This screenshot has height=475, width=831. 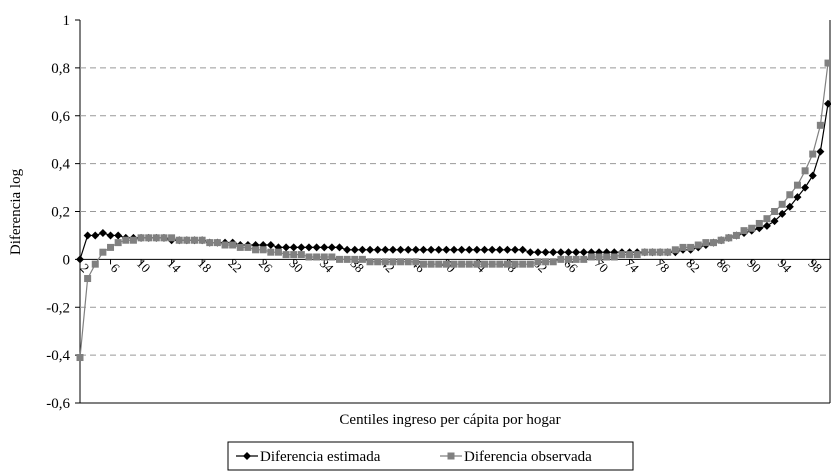 I want to click on x-tick-label: 18, so click(x=205, y=266).